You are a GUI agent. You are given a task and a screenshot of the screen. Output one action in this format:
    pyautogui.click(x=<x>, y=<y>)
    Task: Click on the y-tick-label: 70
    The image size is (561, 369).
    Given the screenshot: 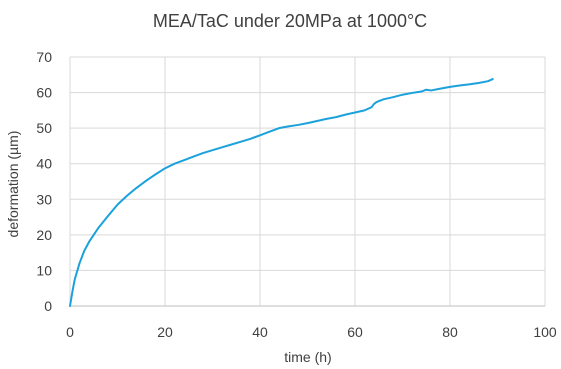 What is the action you would take?
    pyautogui.click(x=44, y=57)
    